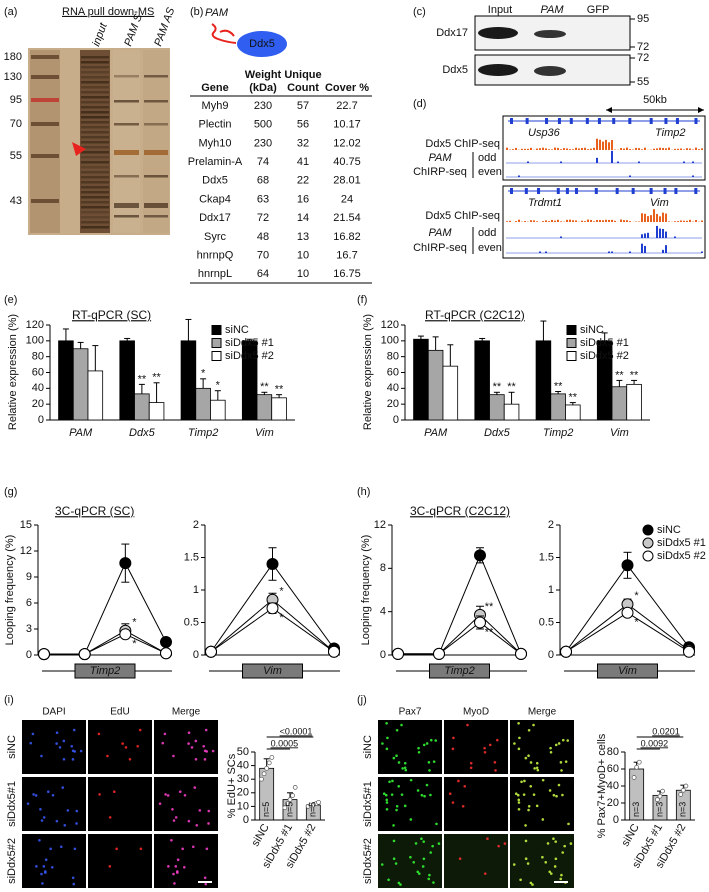 The image size is (709, 892). What do you see at coordinates (363, 492) in the screenshot?
I see `panel-label: (h)` at bounding box center [363, 492].